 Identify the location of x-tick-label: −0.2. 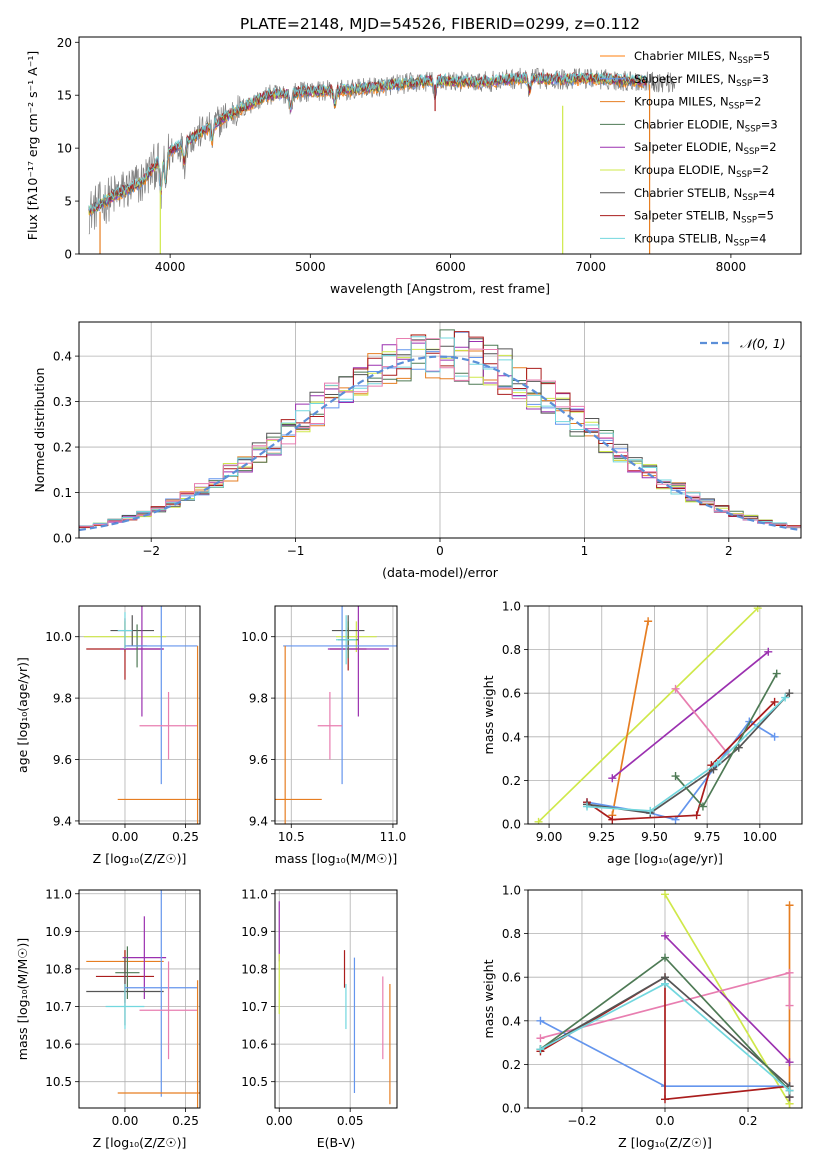
(581, 1121).